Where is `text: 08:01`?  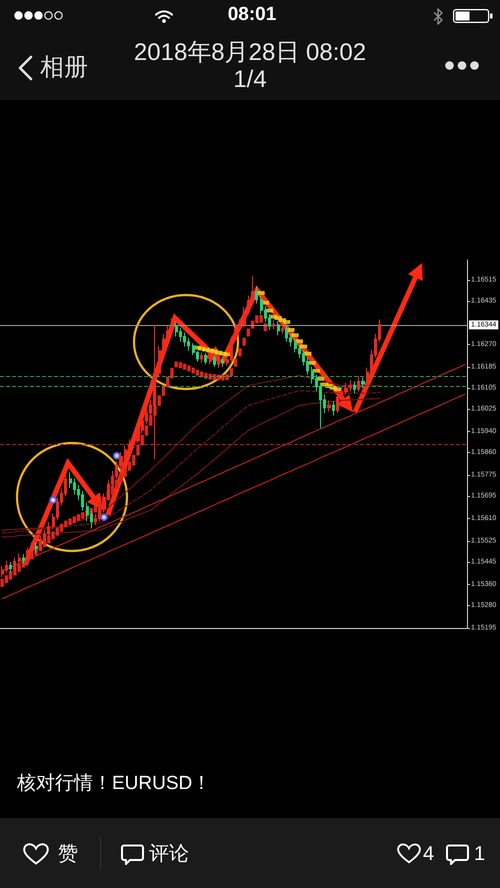 text: 08:01 is located at coordinates (252, 15).